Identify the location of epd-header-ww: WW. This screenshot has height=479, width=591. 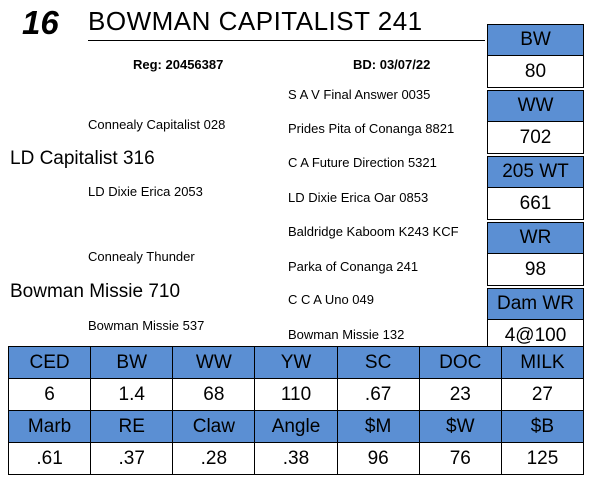
(214, 362).